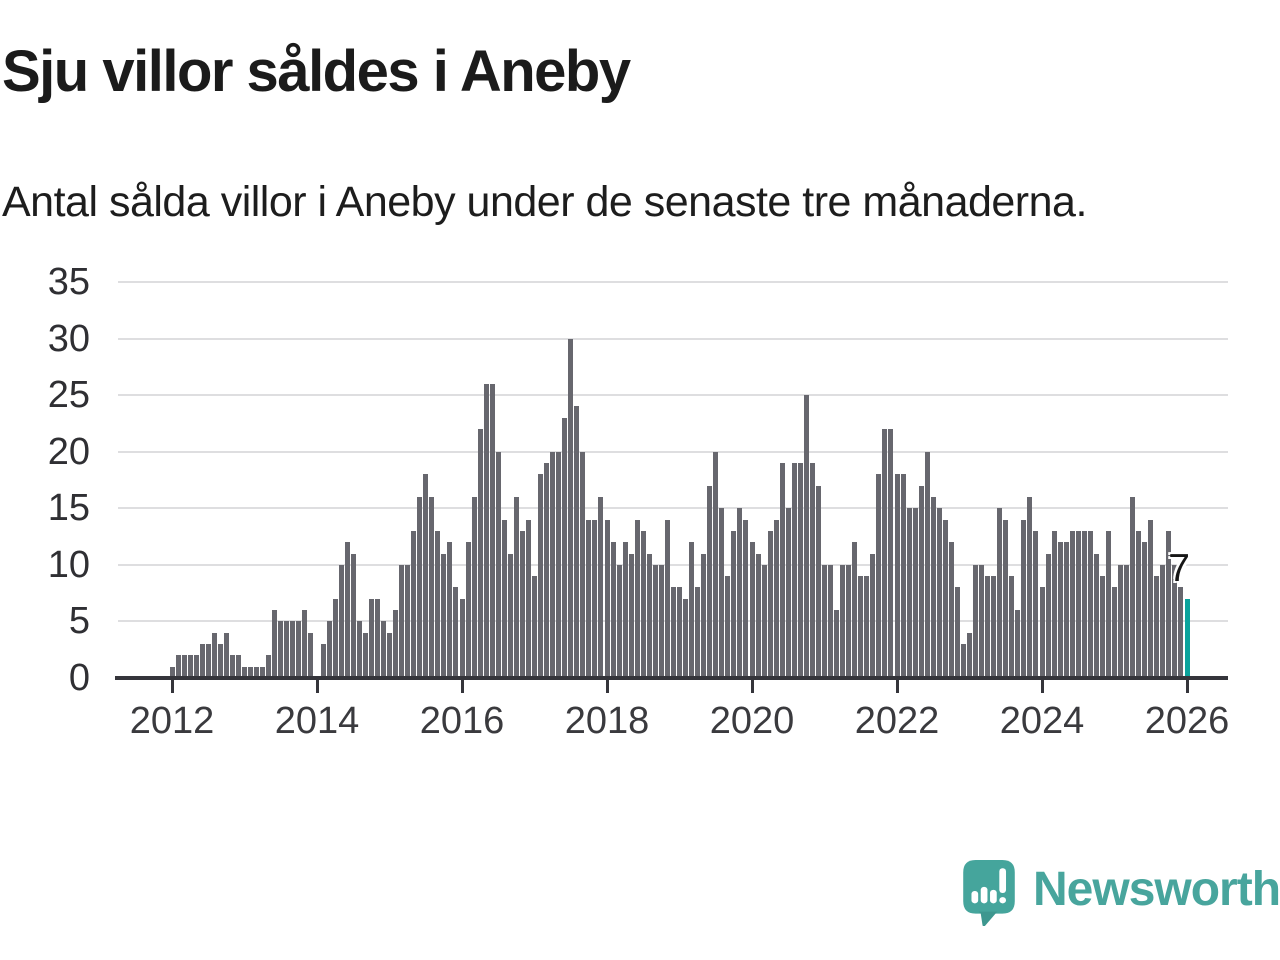 This screenshot has width=1280, height=960. I want to click on x-axis-tick-label: 2022, so click(897, 721).